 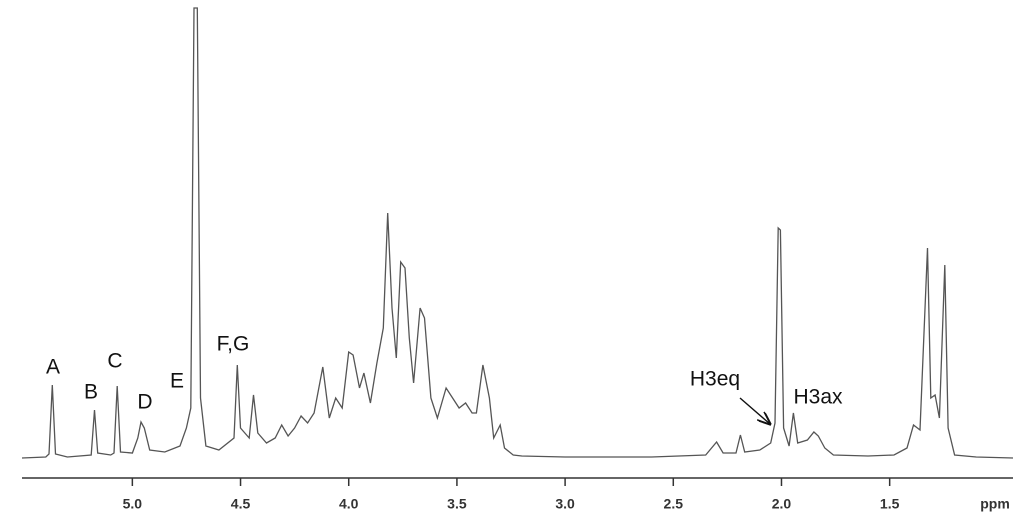 I want to click on x-axis-label: ppm, so click(x=995, y=504).